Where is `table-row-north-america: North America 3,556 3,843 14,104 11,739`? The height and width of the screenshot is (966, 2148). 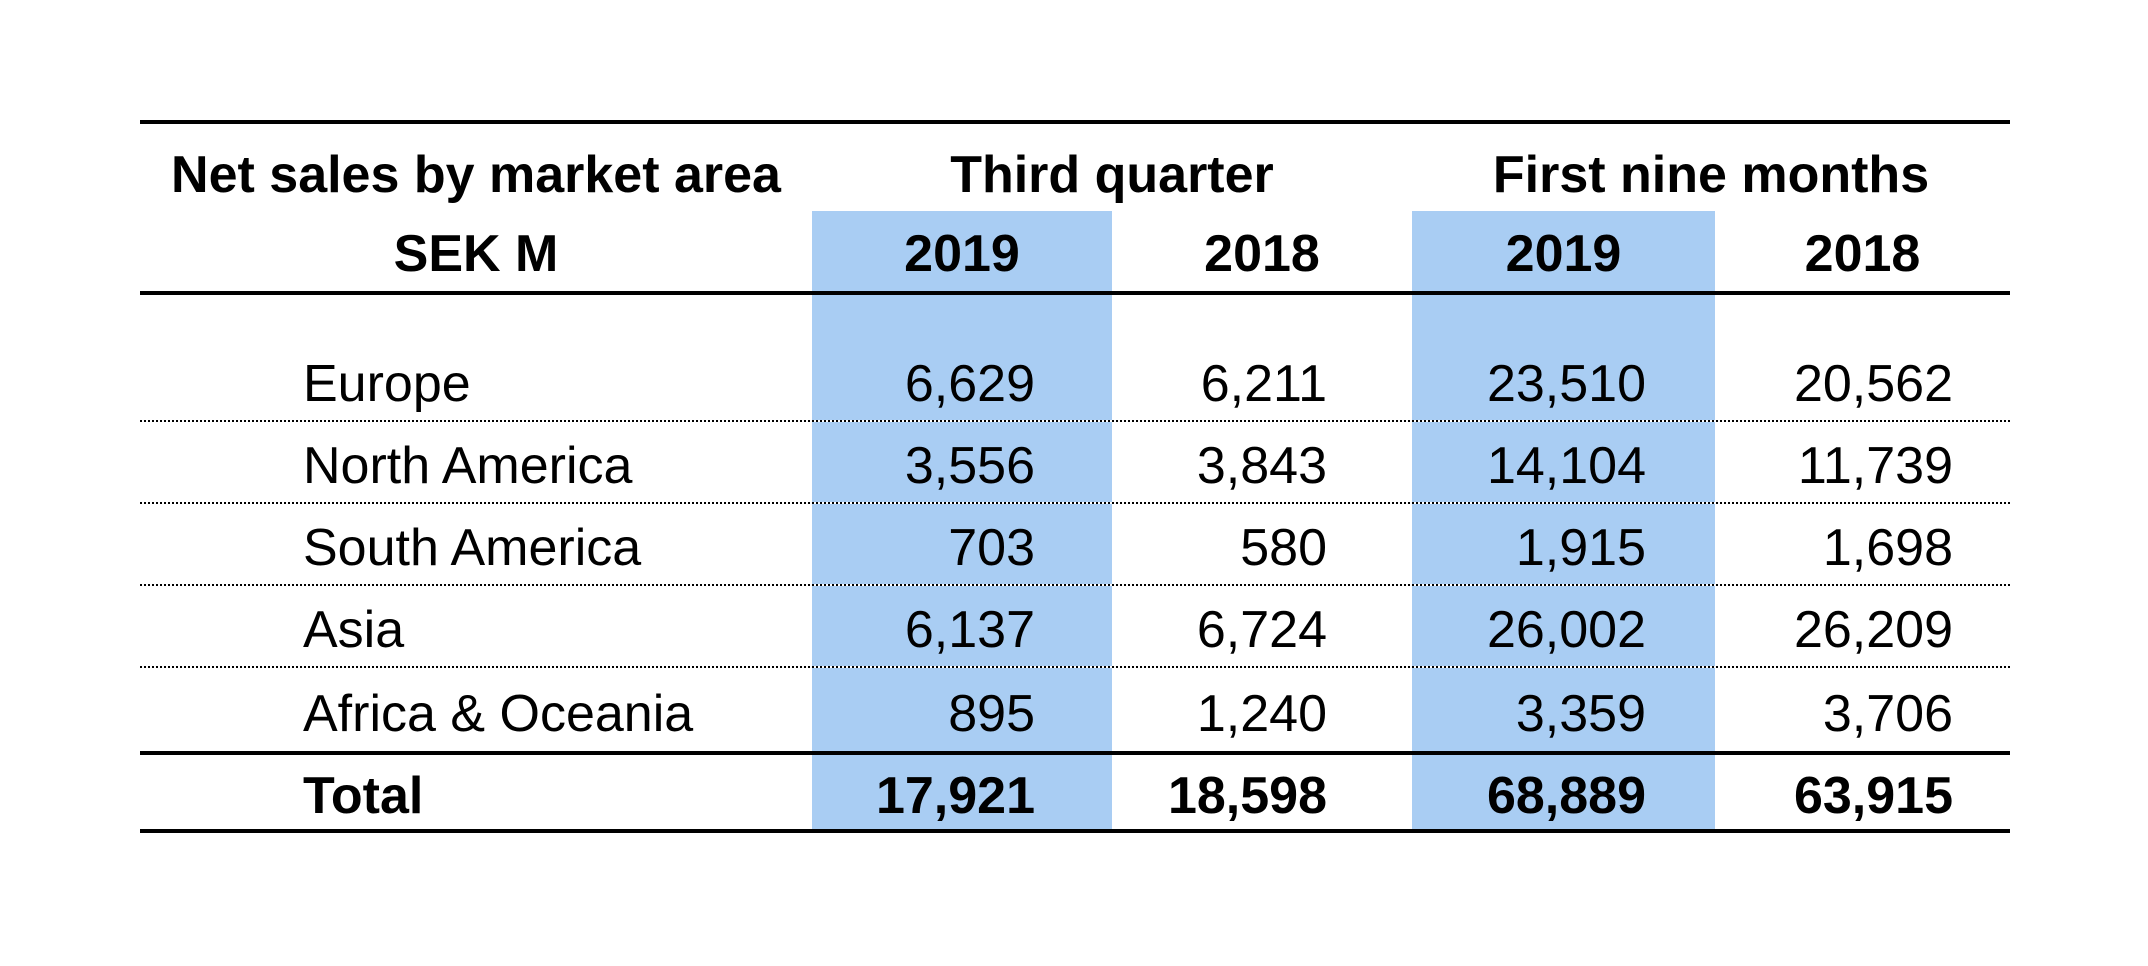 table-row-north-america: North America 3,556 3,843 14,104 11,739 is located at coordinates (1075, 463).